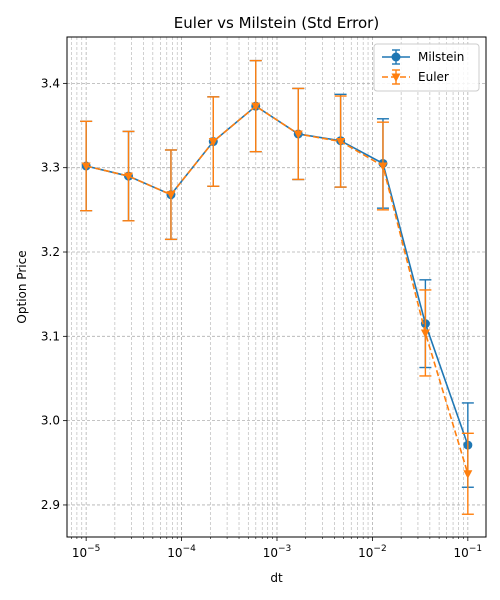 The image size is (500, 600). What do you see at coordinates (22, 286) in the screenshot?
I see `y-axis-label: Option Price` at bounding box center [22, 286].